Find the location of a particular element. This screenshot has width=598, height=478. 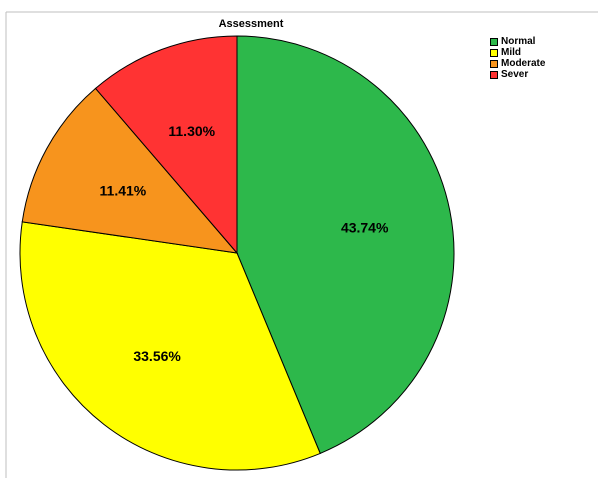

legend-item-mild: Mild is located at coordinates (517, 52).